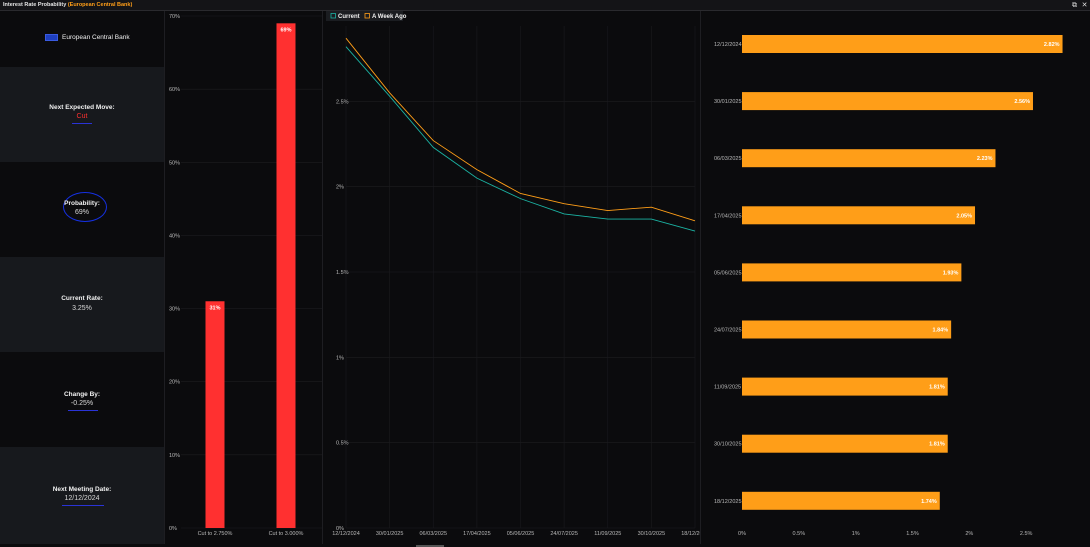 This screenshot has height=547, width=1090. What do you see at coordinates (799, 534) in the screenshot?
I see `x-tick-label: 0.5%` at bounding box center [799, 534].